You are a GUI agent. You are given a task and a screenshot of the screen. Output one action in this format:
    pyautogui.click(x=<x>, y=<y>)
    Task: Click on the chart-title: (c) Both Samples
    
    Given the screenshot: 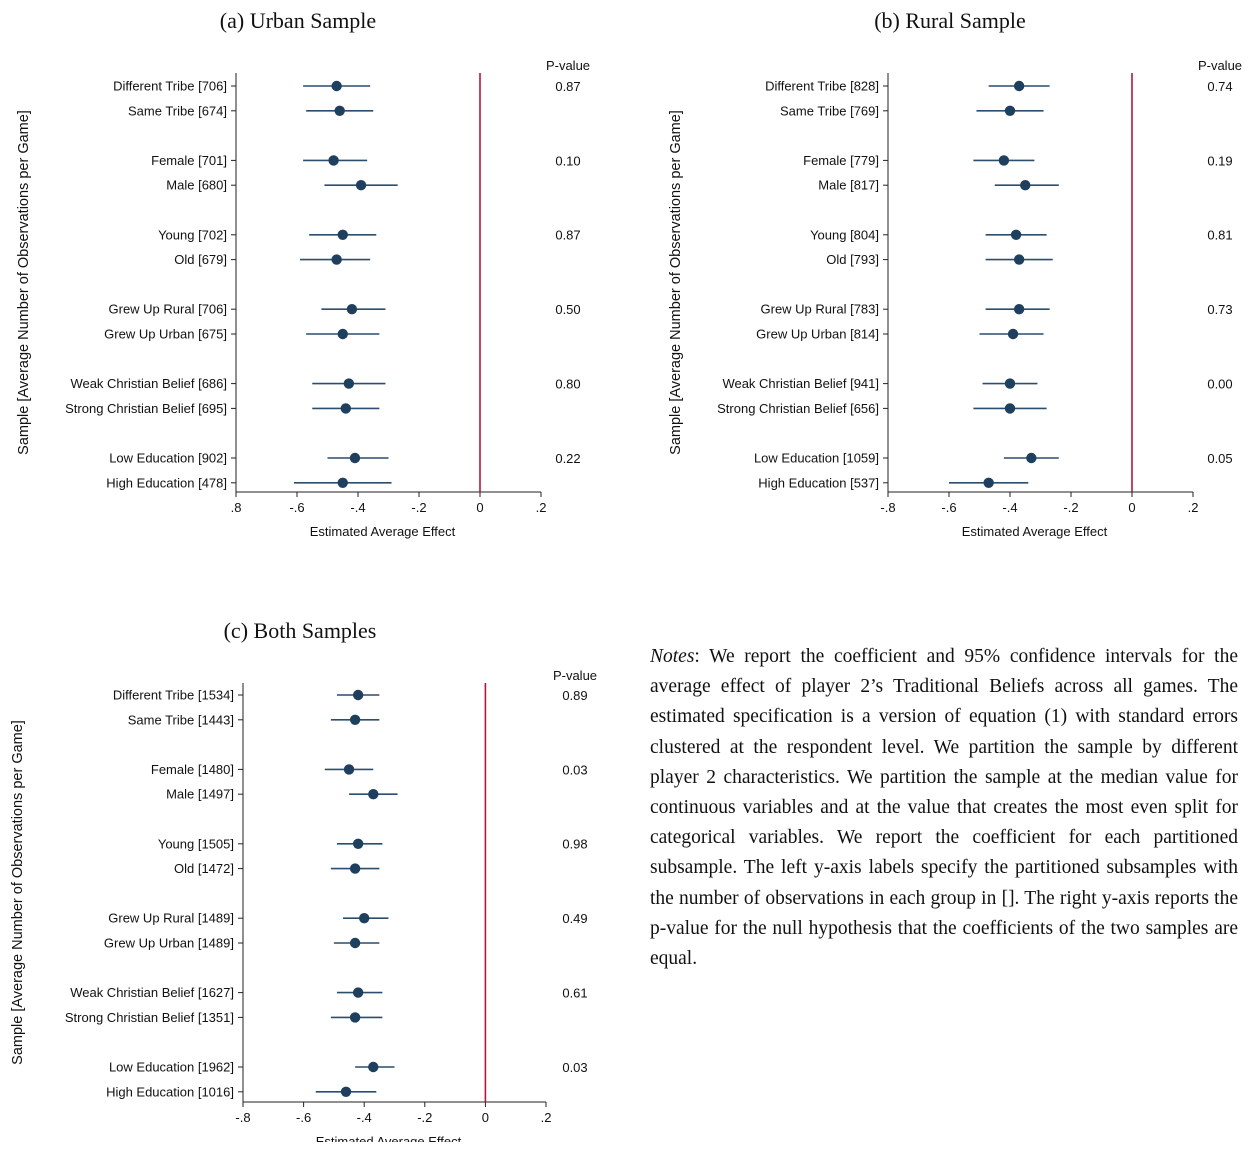 What is the action you would take?
    pyautogui.click(x=300, y=630)
    